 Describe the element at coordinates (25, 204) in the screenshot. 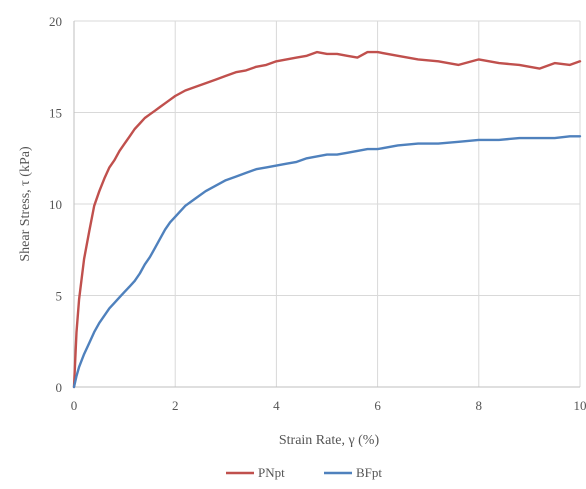

I see `y-axis-label: Shear Stress, τ (kPa)` at that location.